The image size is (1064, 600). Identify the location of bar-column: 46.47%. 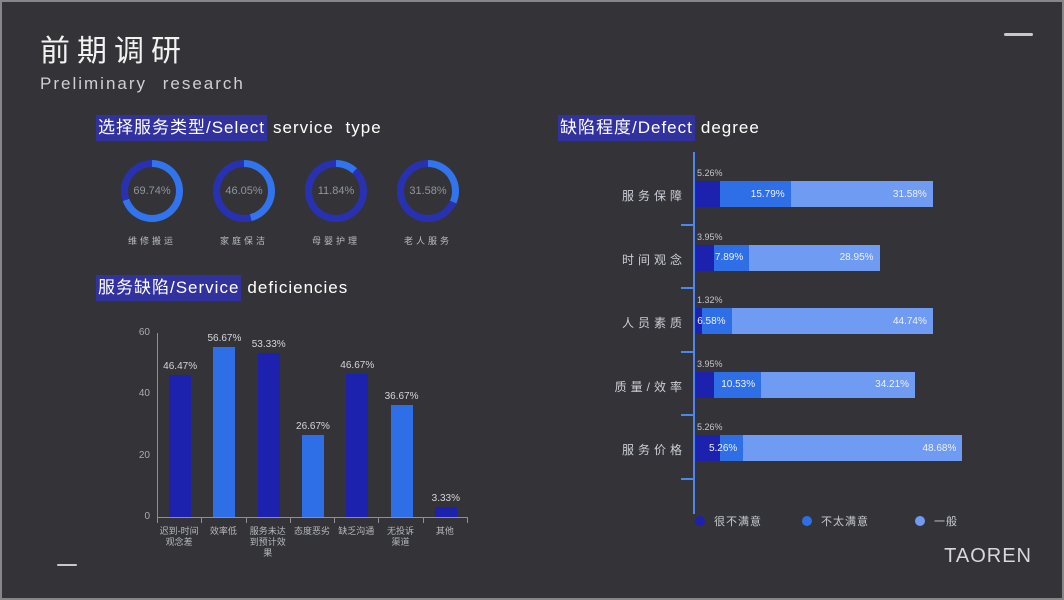
(180, 425).